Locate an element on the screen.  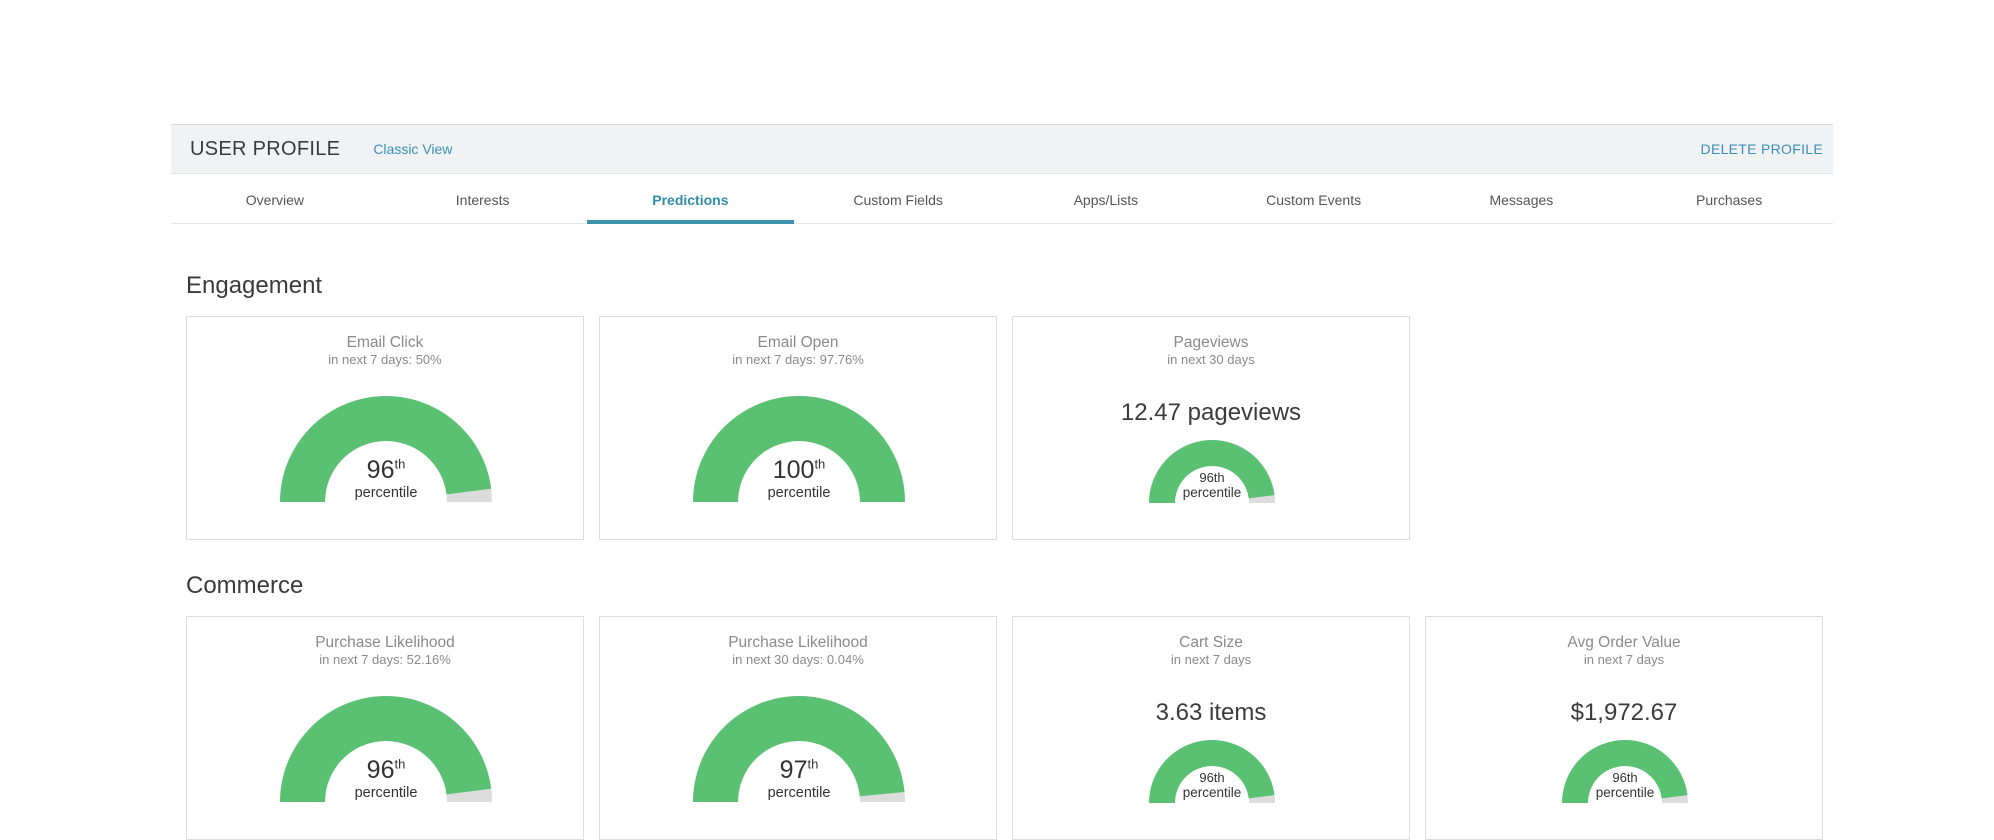
tab-messages: Messages is located at coordinates (1521, 199).